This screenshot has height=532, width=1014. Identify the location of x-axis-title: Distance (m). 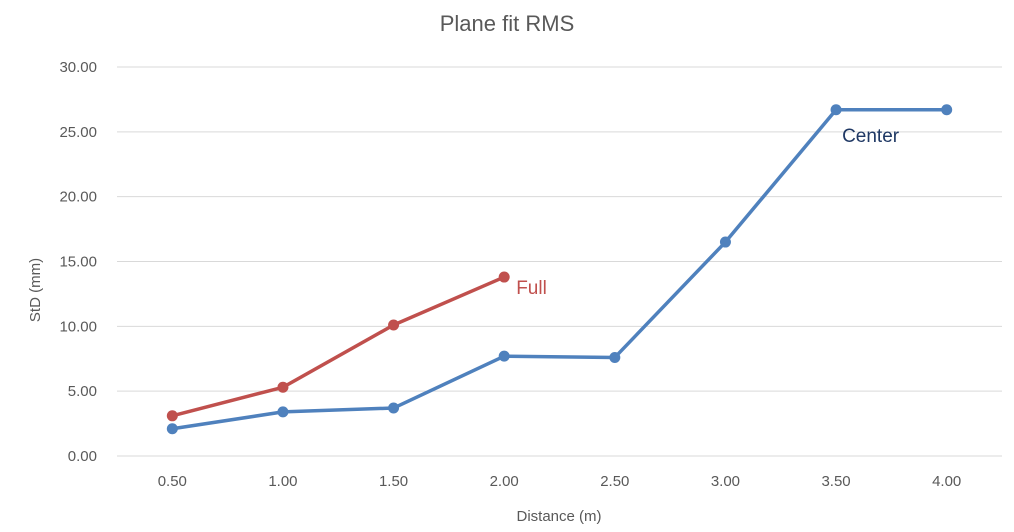
(558, 516).